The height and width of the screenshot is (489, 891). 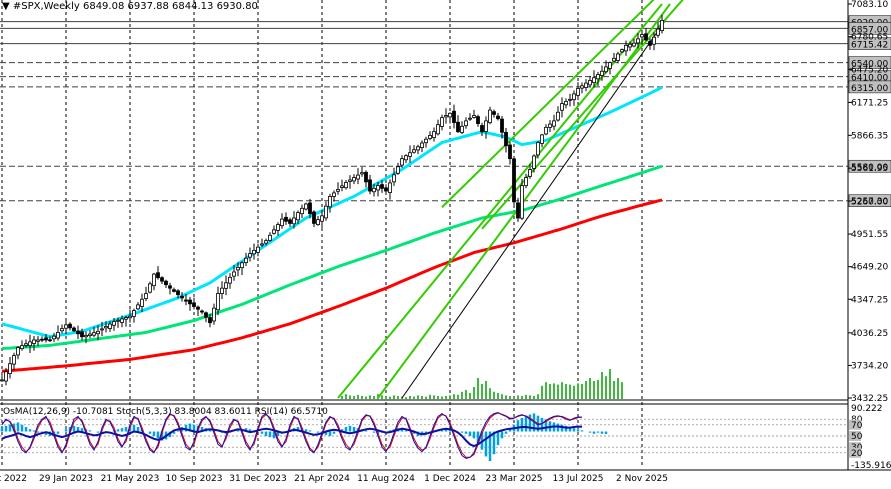 I want to click on price-tick-label: 3734.20, so click(x=869, y=366).